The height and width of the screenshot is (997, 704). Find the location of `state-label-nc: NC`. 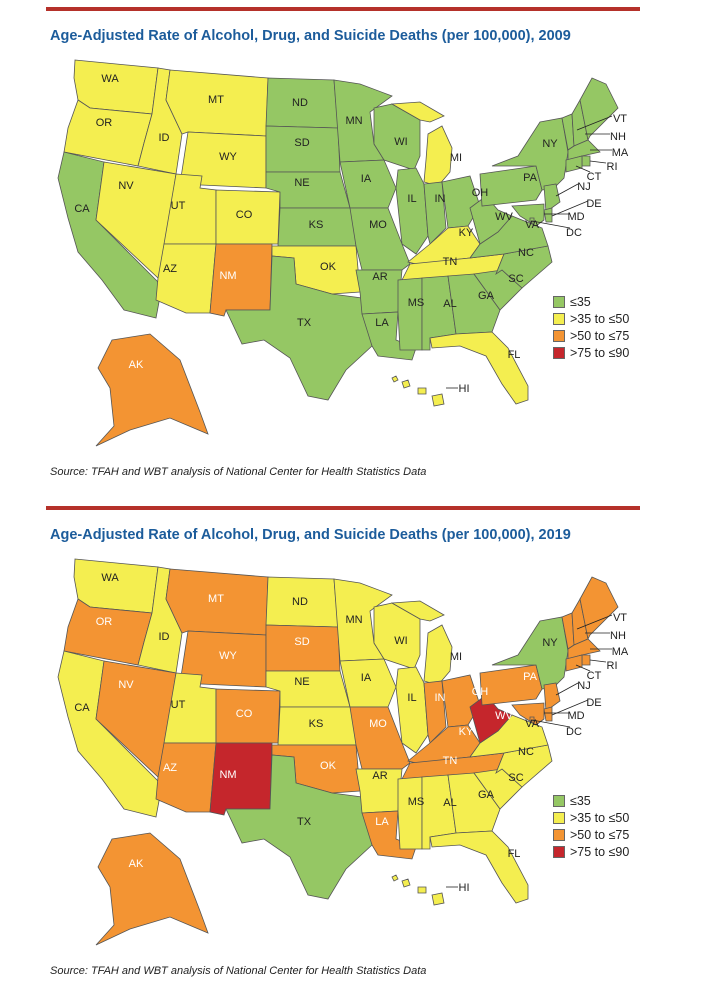

state-label-nc: NC is located at coordinates (526, 253).